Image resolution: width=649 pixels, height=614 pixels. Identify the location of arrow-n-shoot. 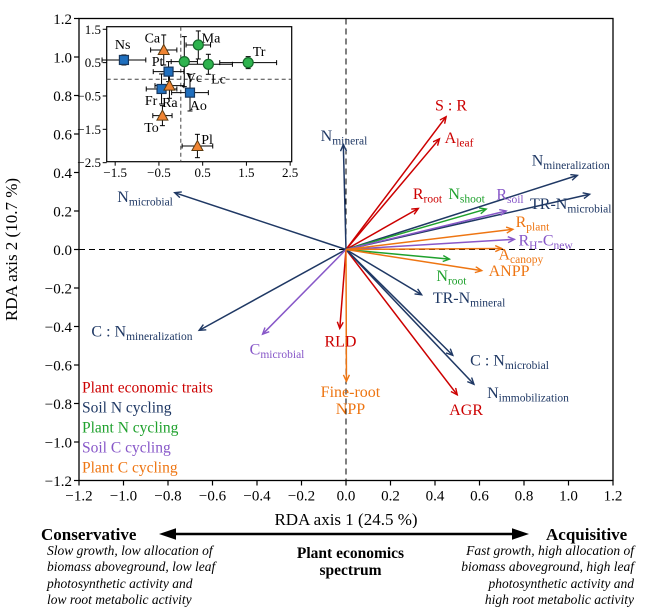
(415, 230).